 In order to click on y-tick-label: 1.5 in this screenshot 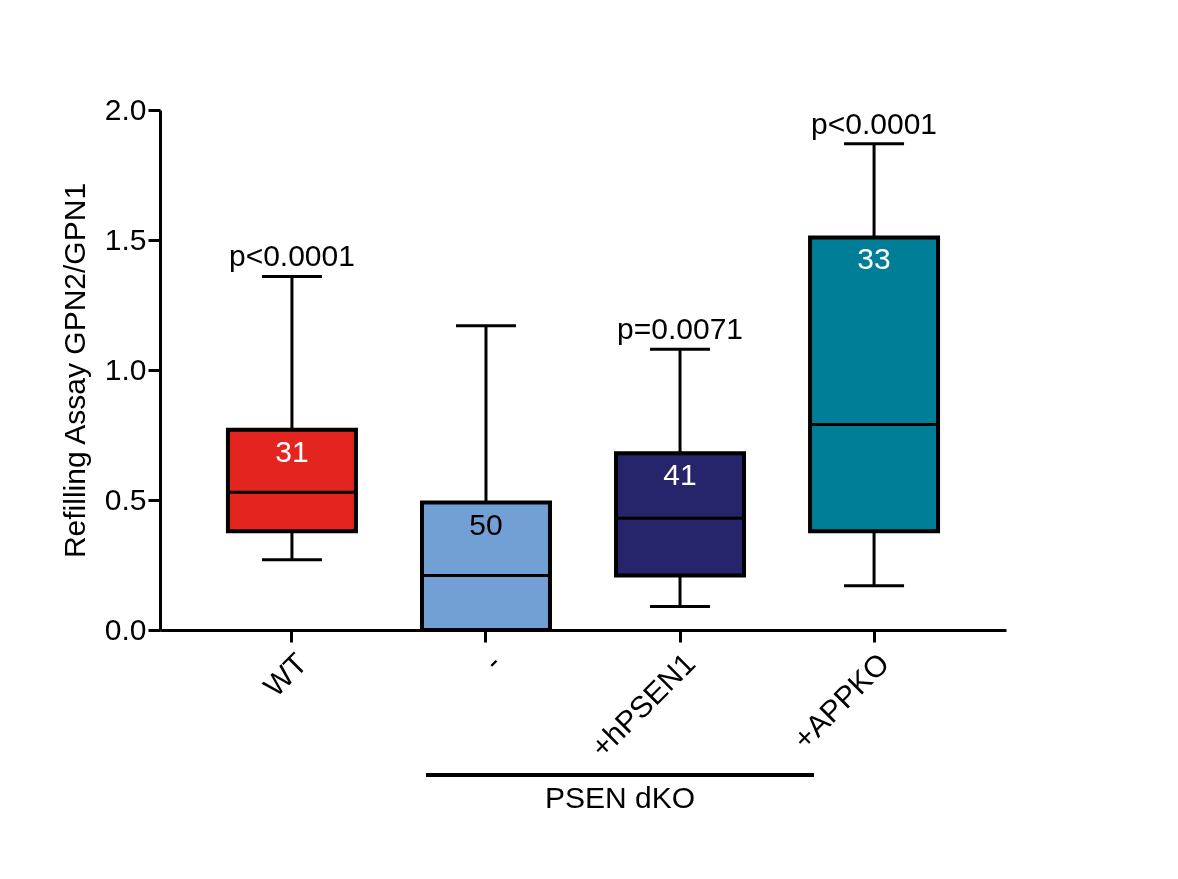, I will do `click(125, 239)`.